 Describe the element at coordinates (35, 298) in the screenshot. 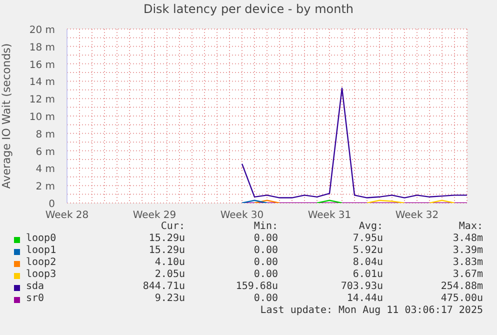

I see `legend-label: sr0` at that location.